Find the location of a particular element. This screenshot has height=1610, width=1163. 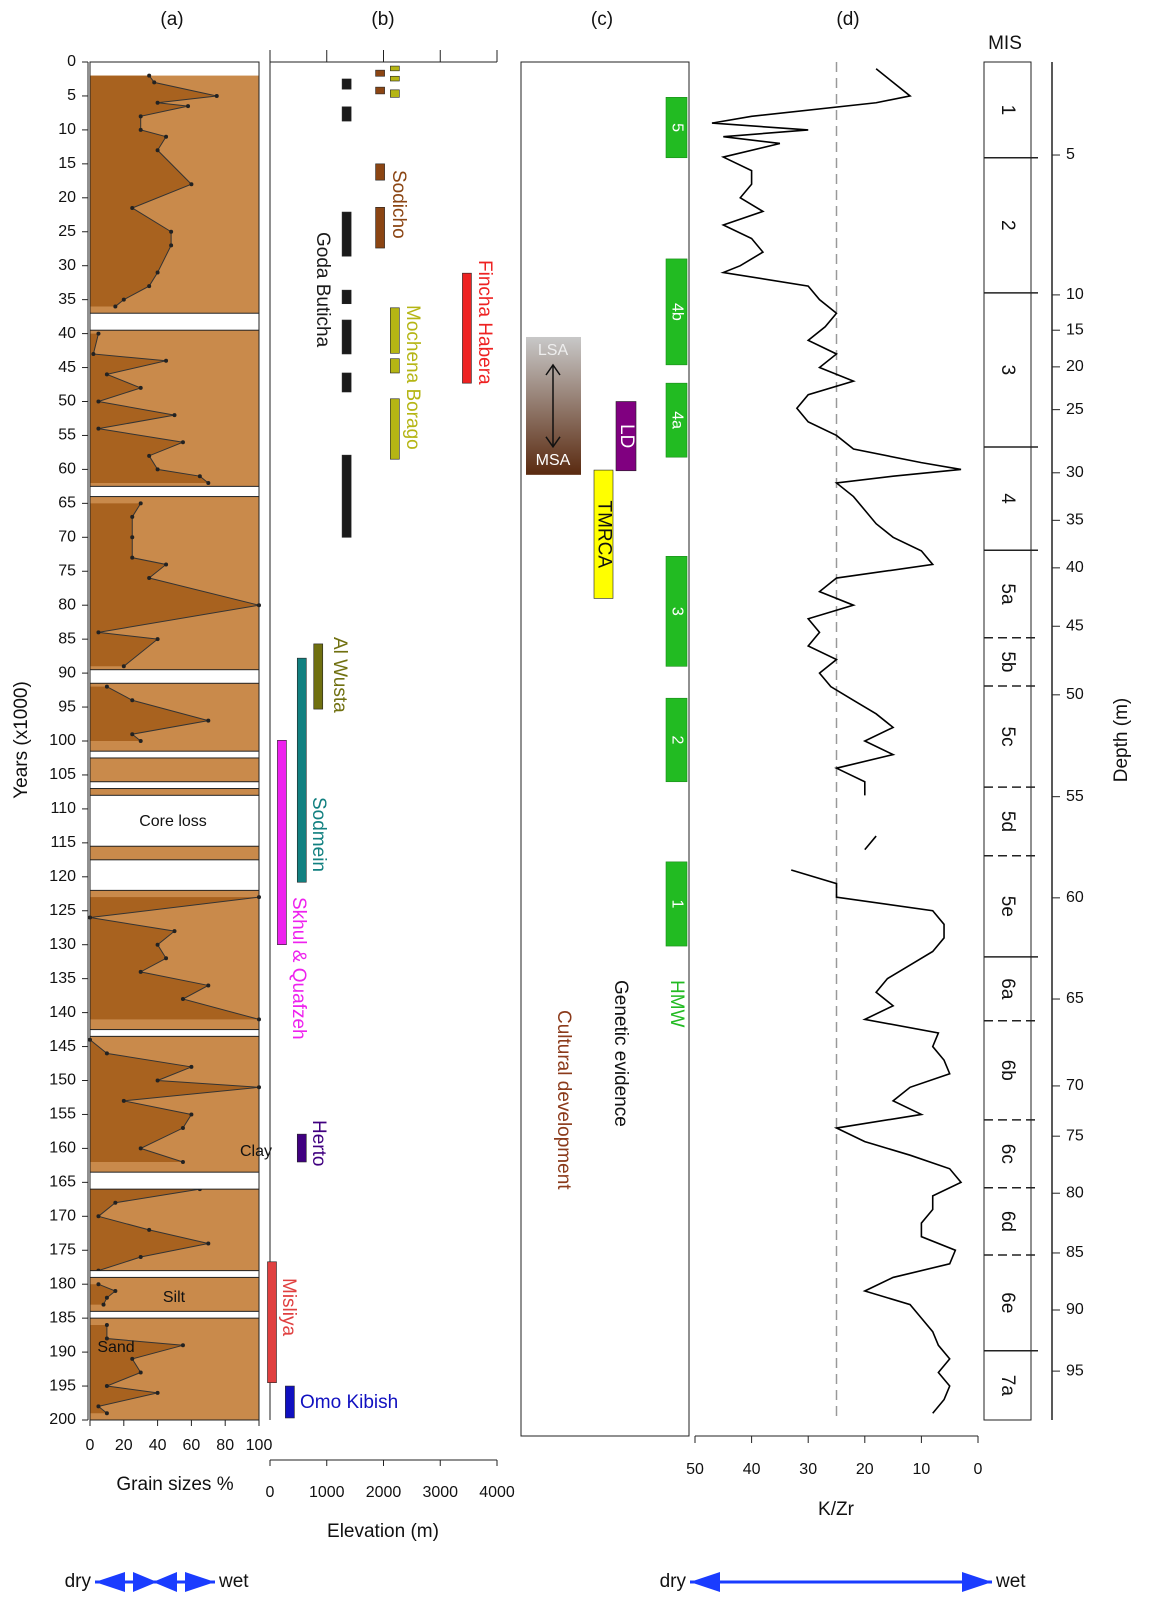

x-tick-label: 3000 is located at coordinates (440, 1492).